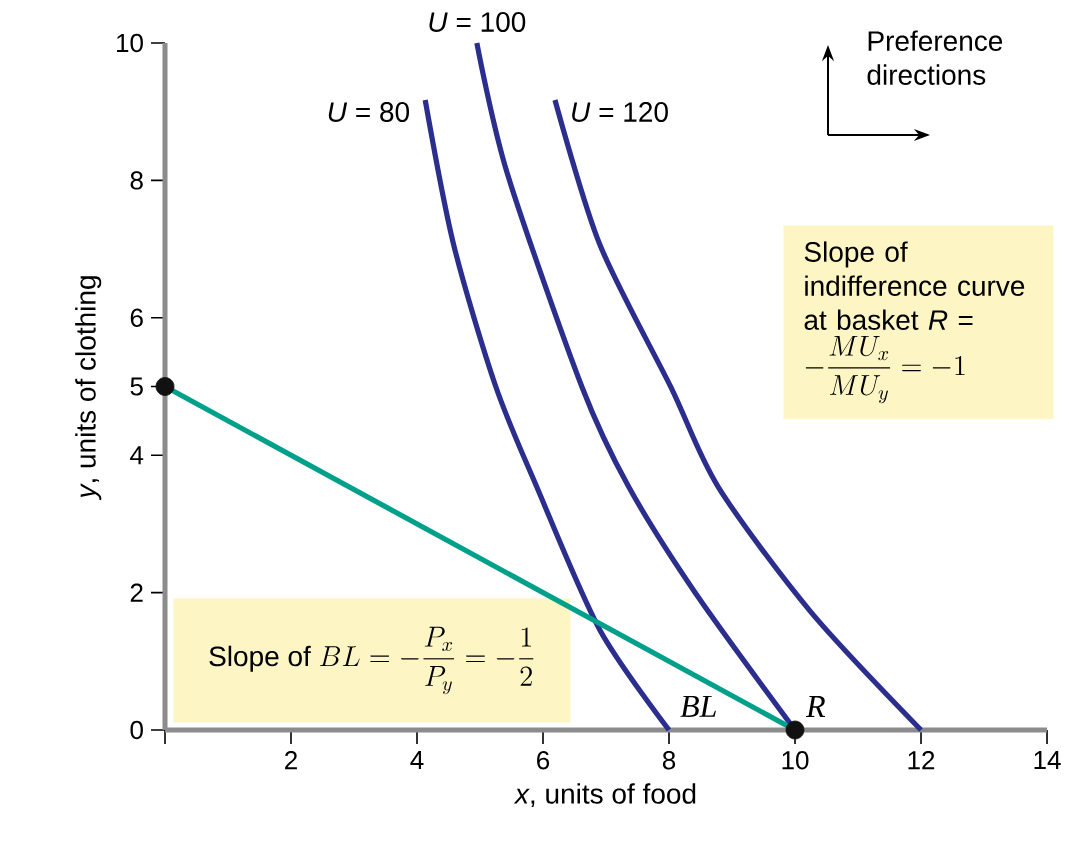  Describe the element at coordinates (815, 706) in the screenshot. I see `annotation: R` at that location.